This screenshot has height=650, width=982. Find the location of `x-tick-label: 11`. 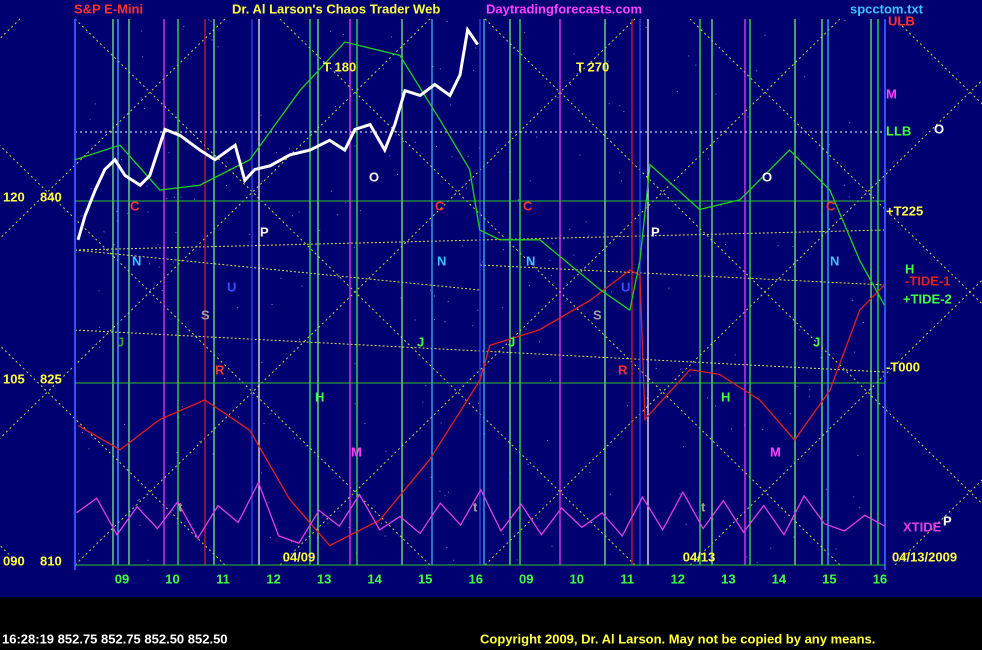

x-tick-label: 11 is located at coordinates (223, 578).